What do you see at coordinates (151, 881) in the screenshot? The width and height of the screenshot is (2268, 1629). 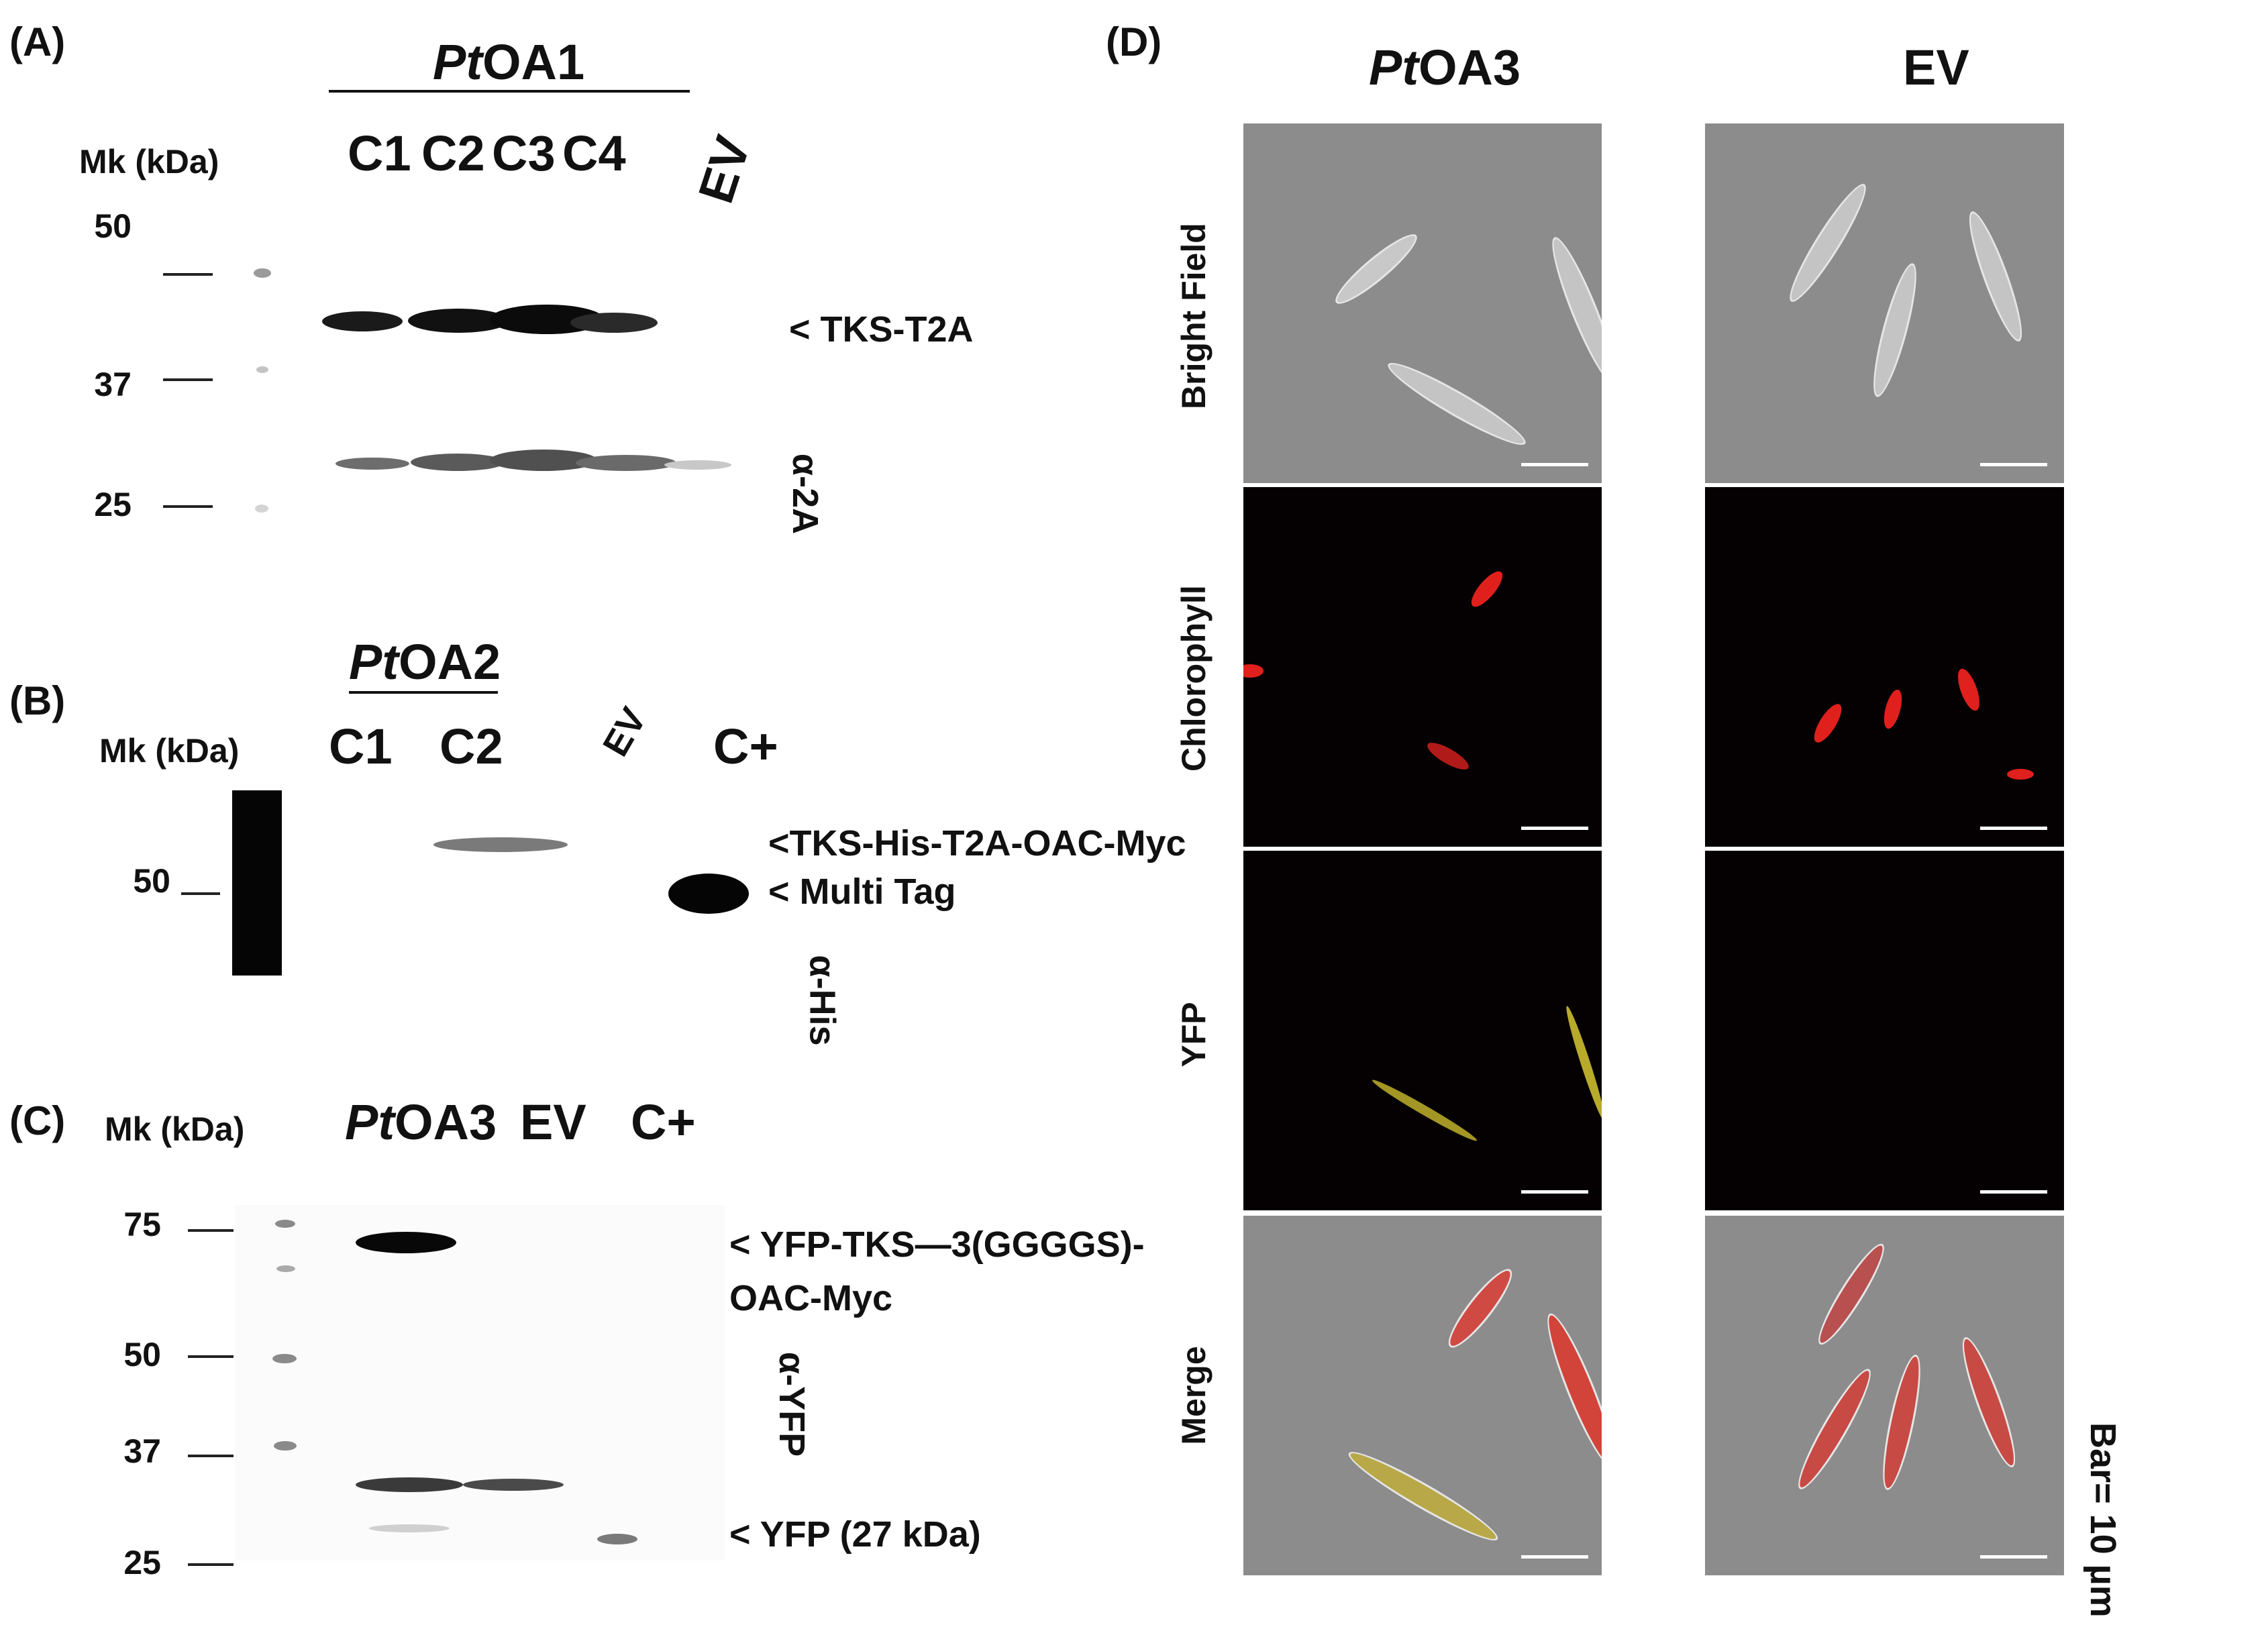 I see `panel-b-marker-50: 50` at bounding box center [151, 881].